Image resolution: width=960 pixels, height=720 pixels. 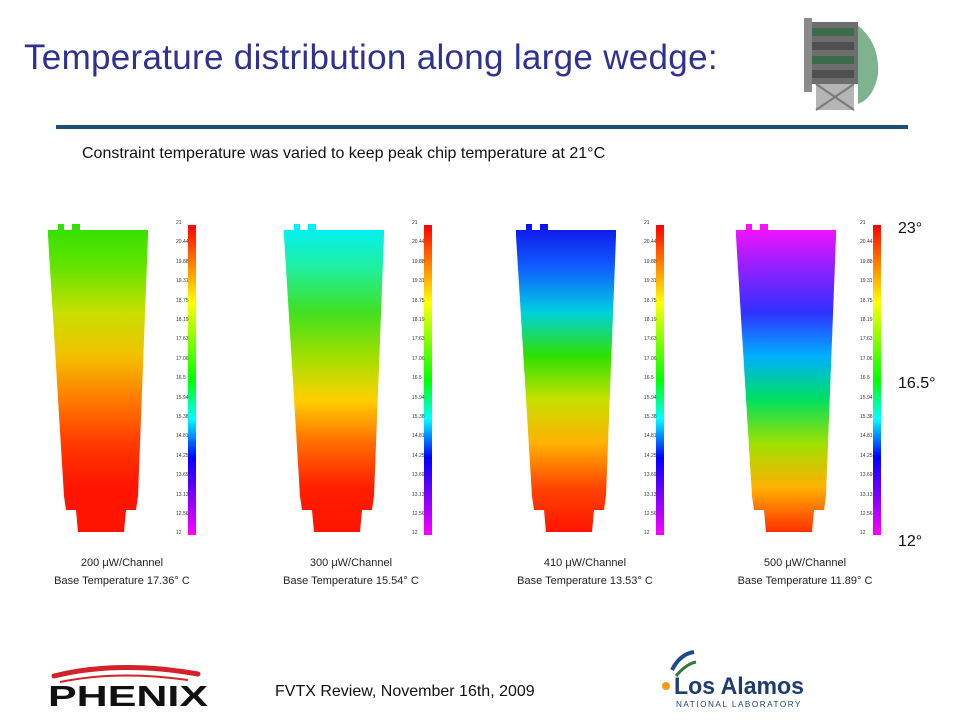 What do you see at coordinates (351, 563) in the screenshot?
I see `panel-power-caption: 300 μW/Channel` at bounding box center [351, 563].